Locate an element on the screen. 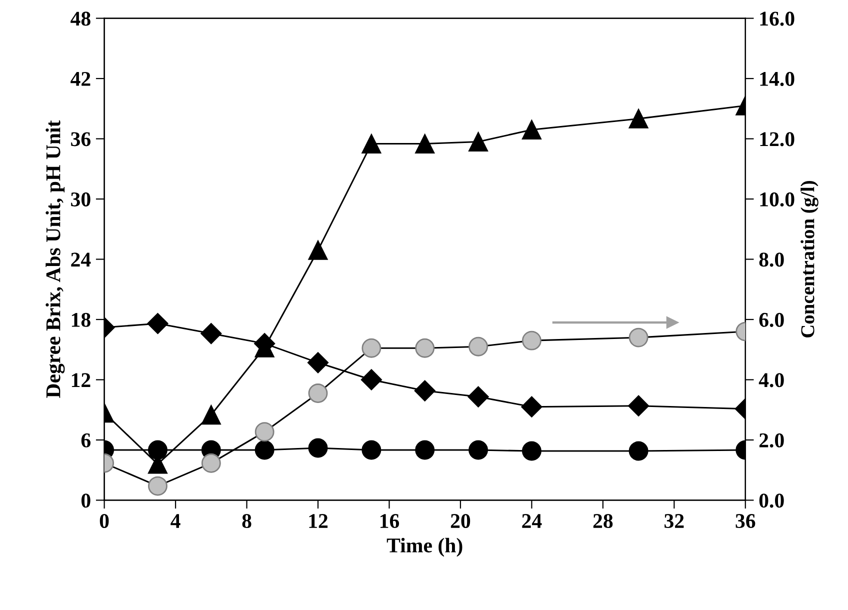  y-tick-label: 48 is located at coordinates (80, 19).